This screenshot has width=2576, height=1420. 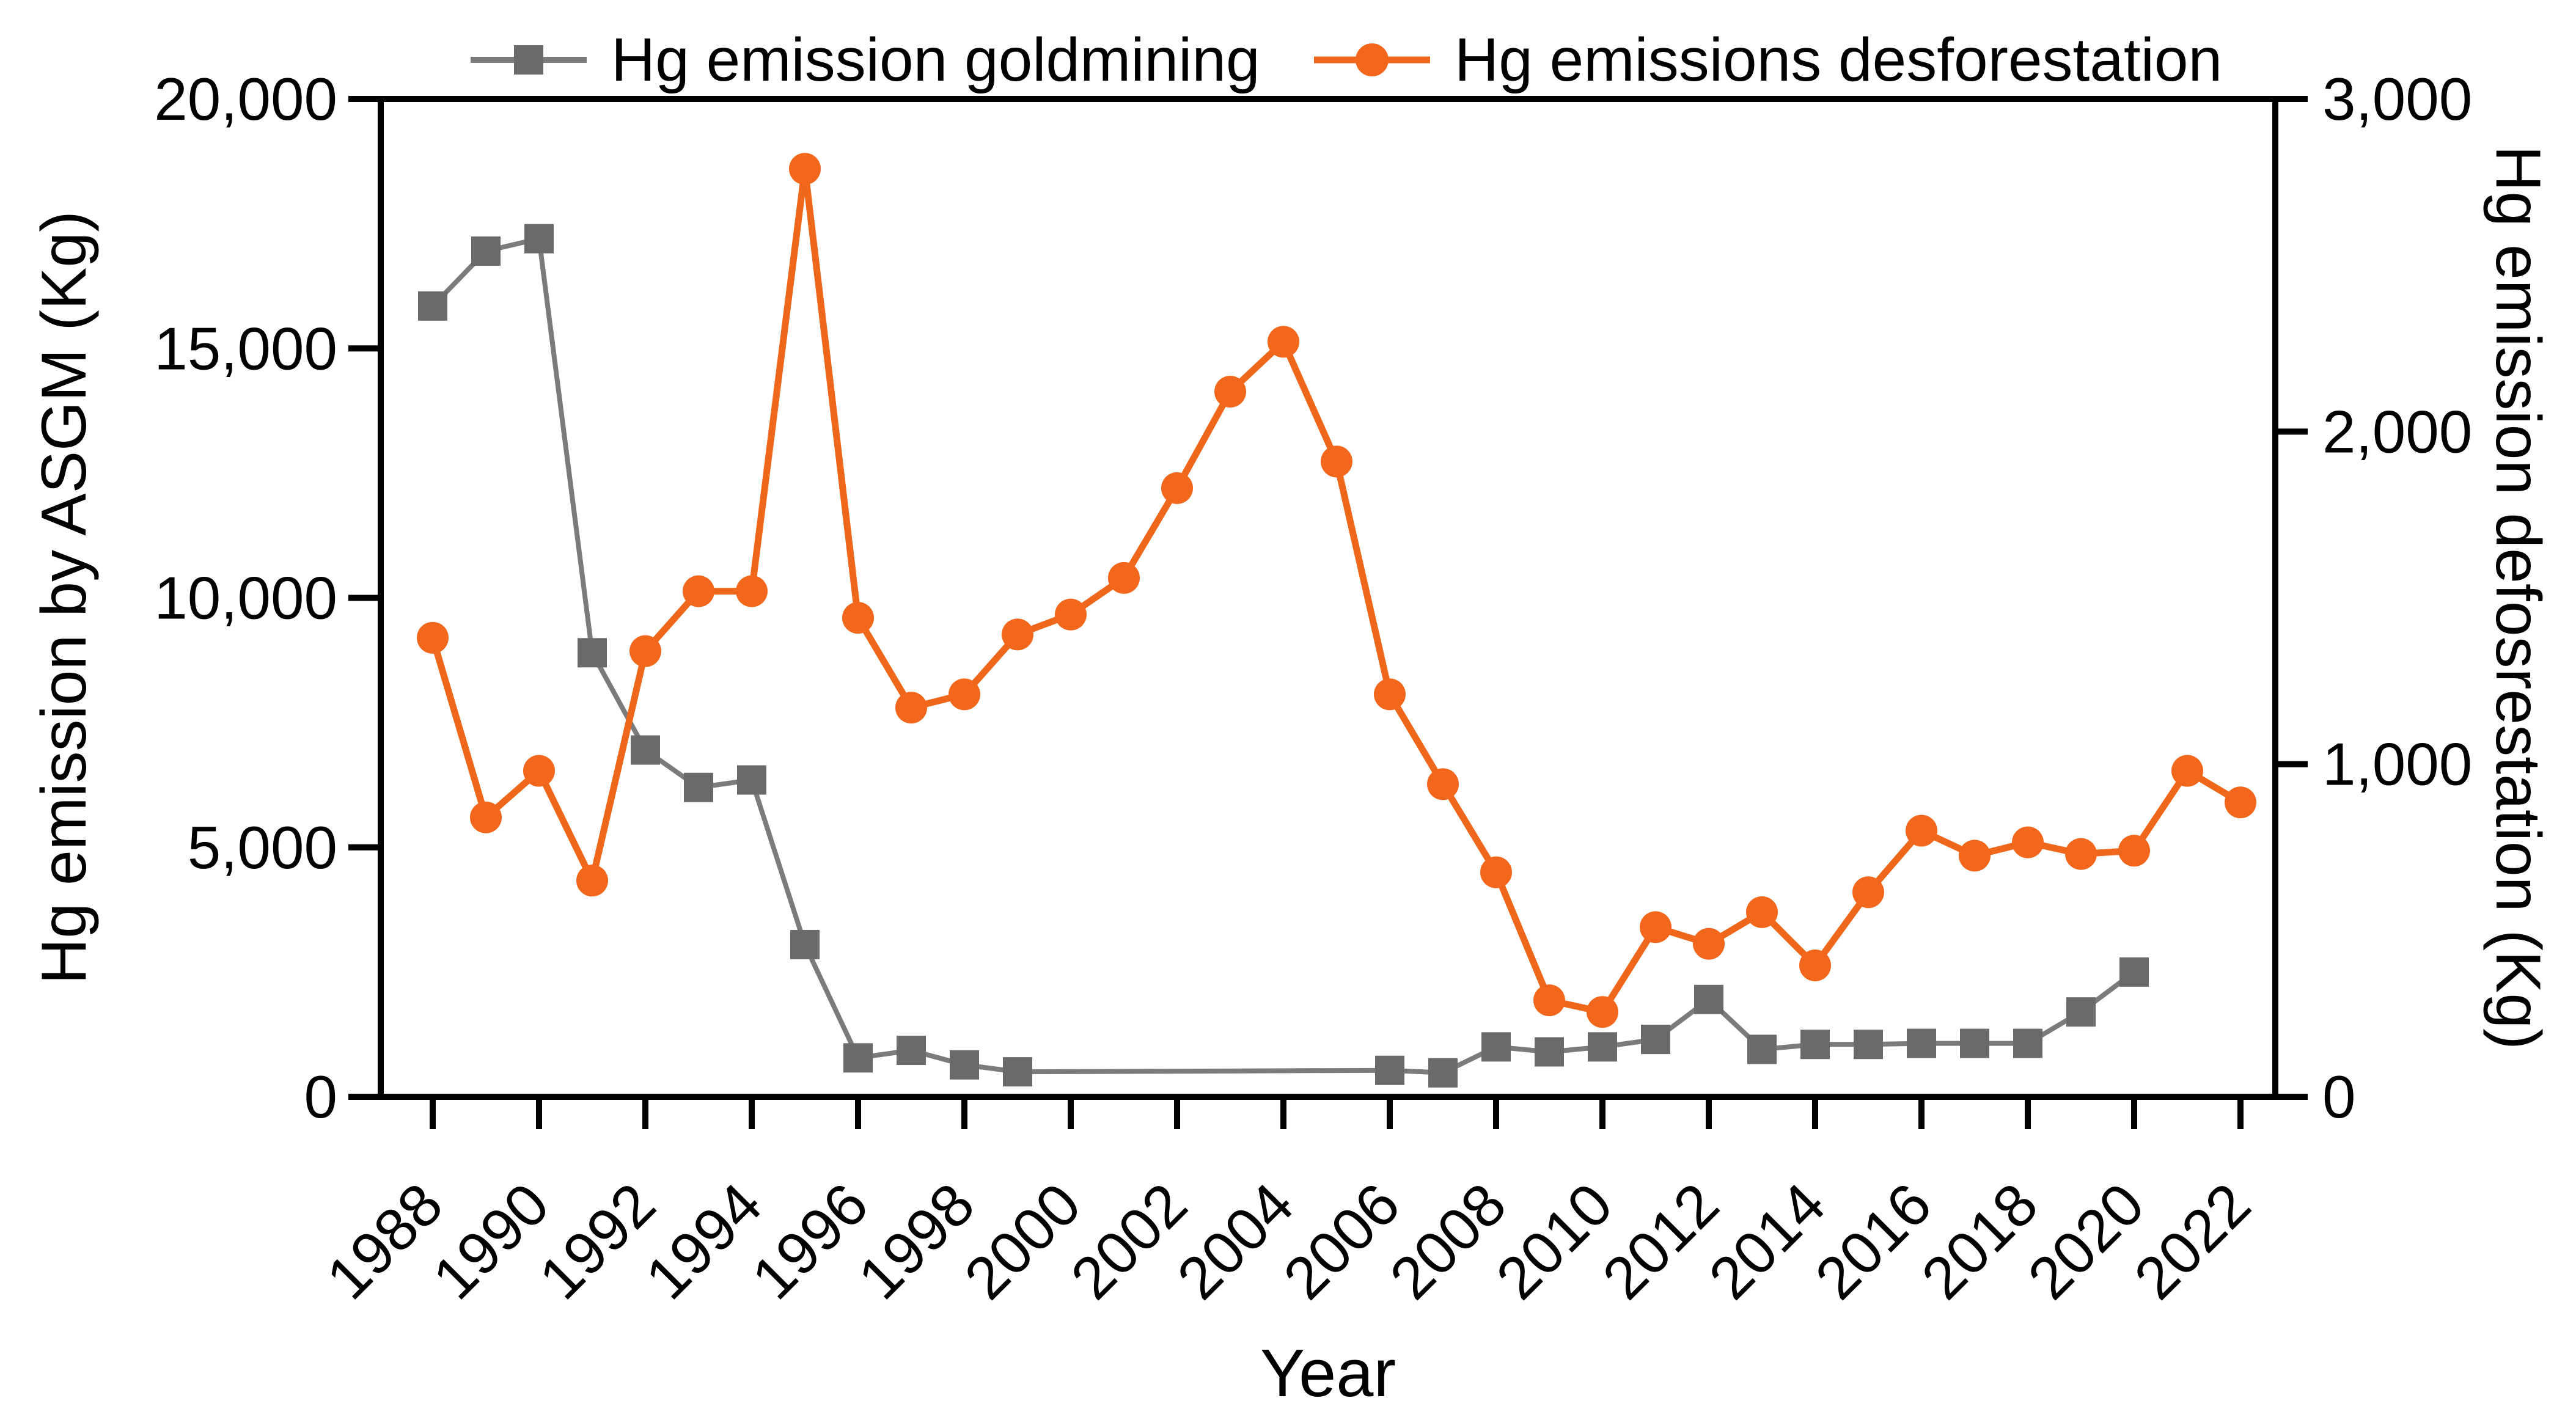 What do you see at coordinates (698, 787) in the screenshot?
I see `data-point-goldmining-1993` at bounding box center [698, 787].